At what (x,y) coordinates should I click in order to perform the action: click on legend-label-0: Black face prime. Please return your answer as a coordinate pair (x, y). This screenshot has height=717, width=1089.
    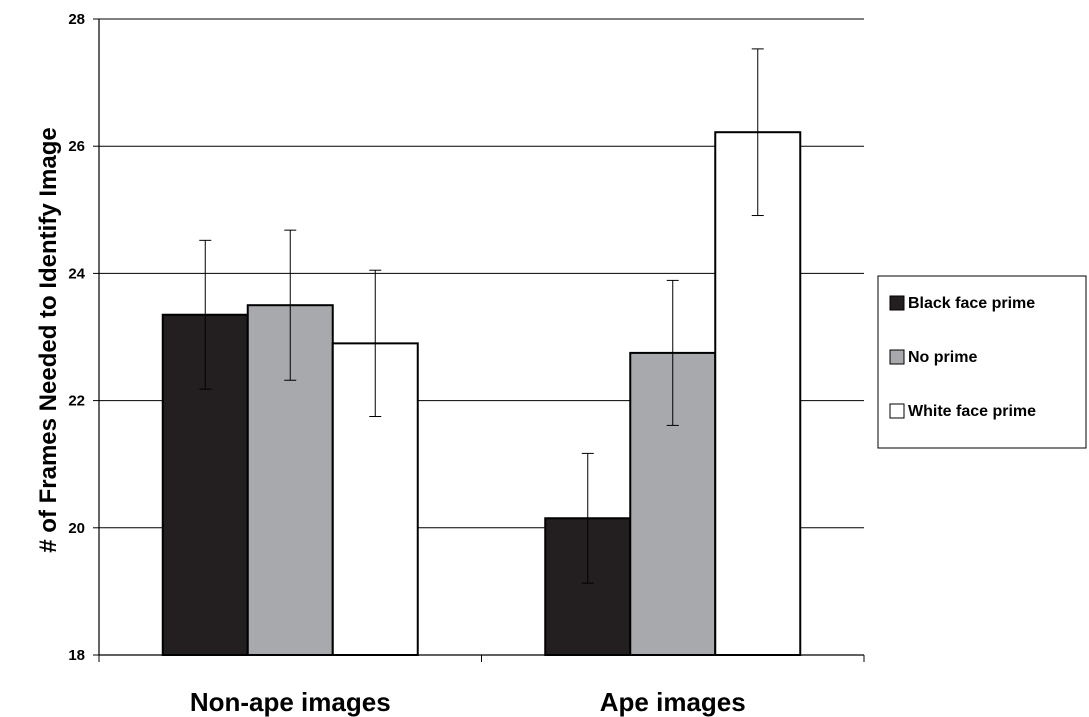
    Looking at the image, I should click on (971, 303).